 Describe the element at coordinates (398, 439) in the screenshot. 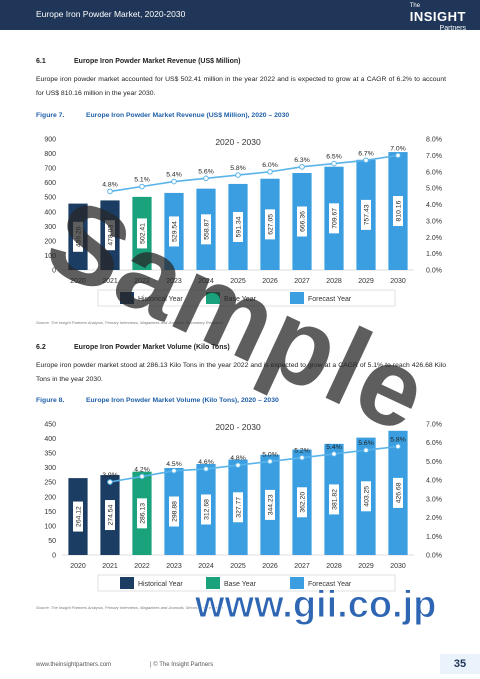

I see `line-label: 5.8%` at that location.